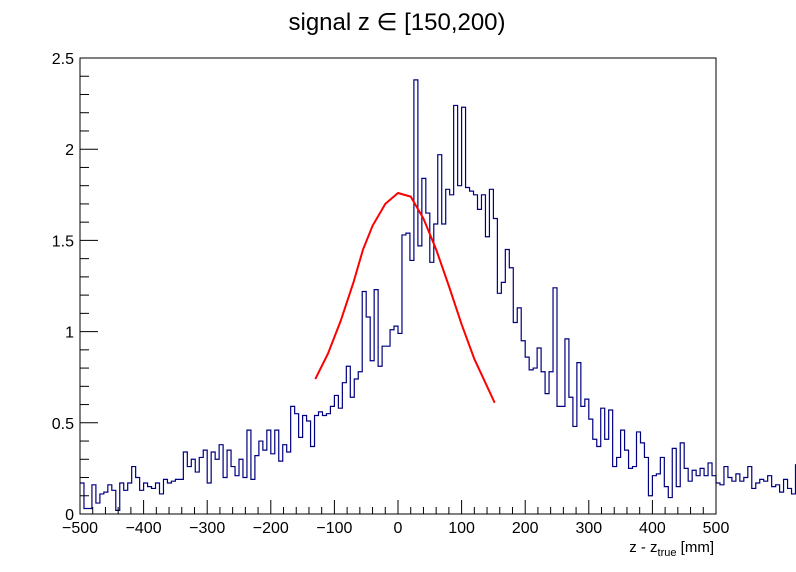 This screenshot has width=796, height=572. Describe the element at coordinates (405, 297) in the screenshot. I see `fit-curve` at that location.